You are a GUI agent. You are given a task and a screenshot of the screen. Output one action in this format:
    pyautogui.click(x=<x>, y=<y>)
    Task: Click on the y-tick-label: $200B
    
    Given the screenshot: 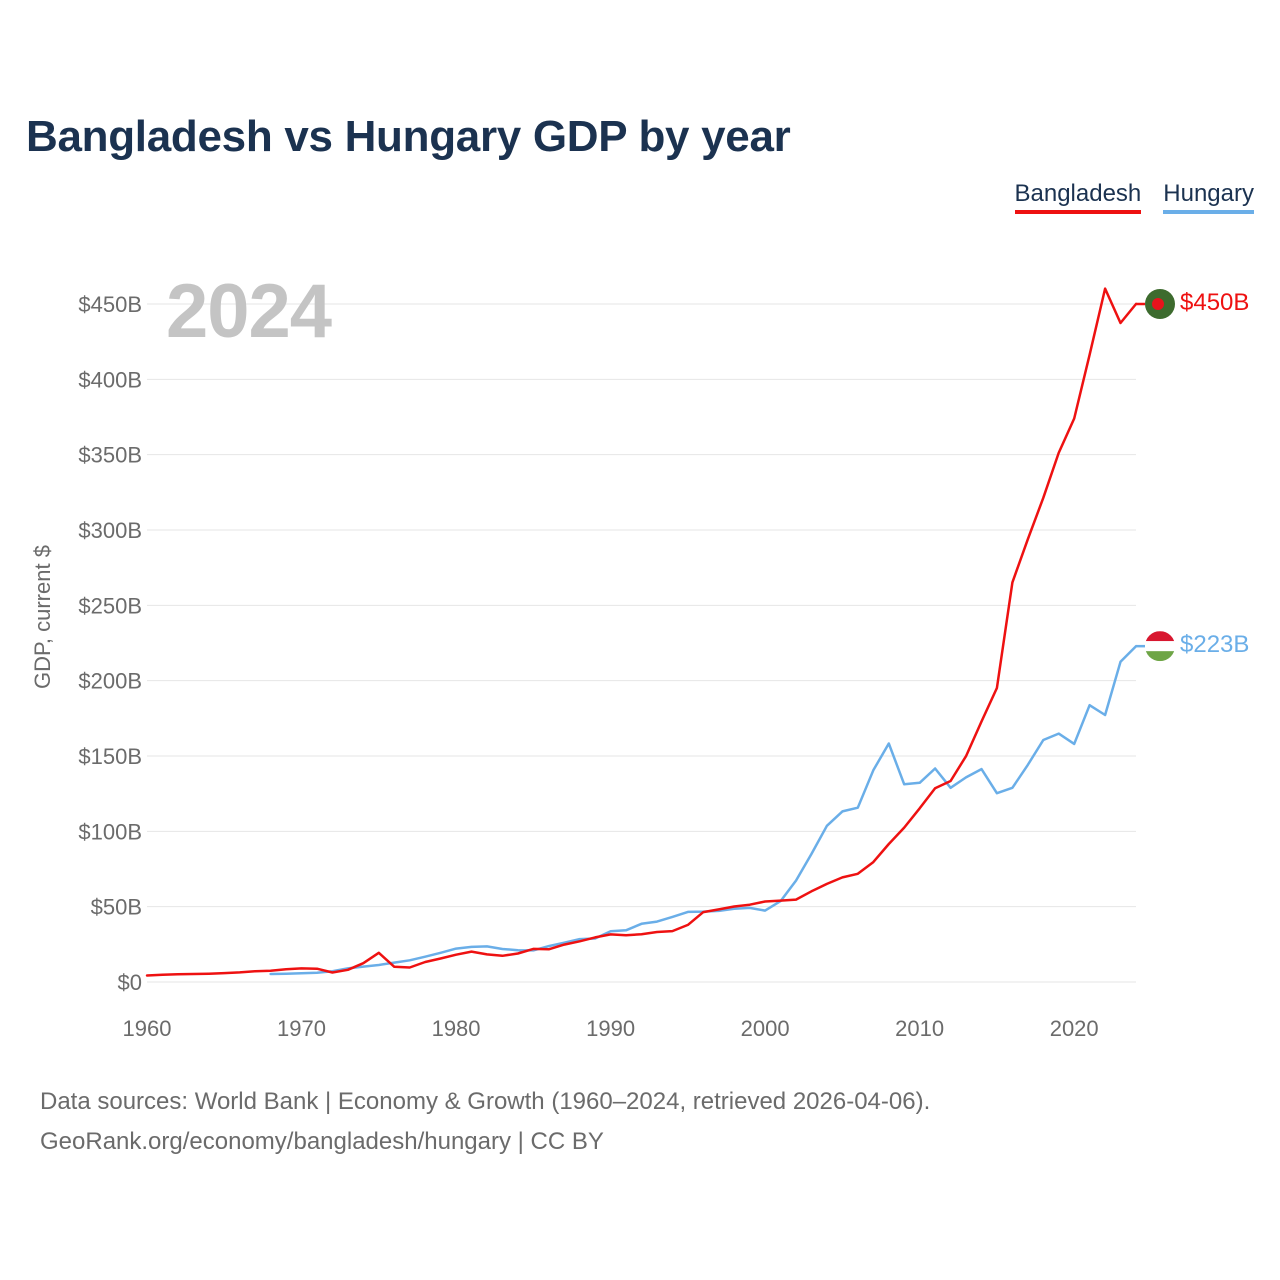 What is the action you would take?
    pyautogui.click(x=110, y=681)
    